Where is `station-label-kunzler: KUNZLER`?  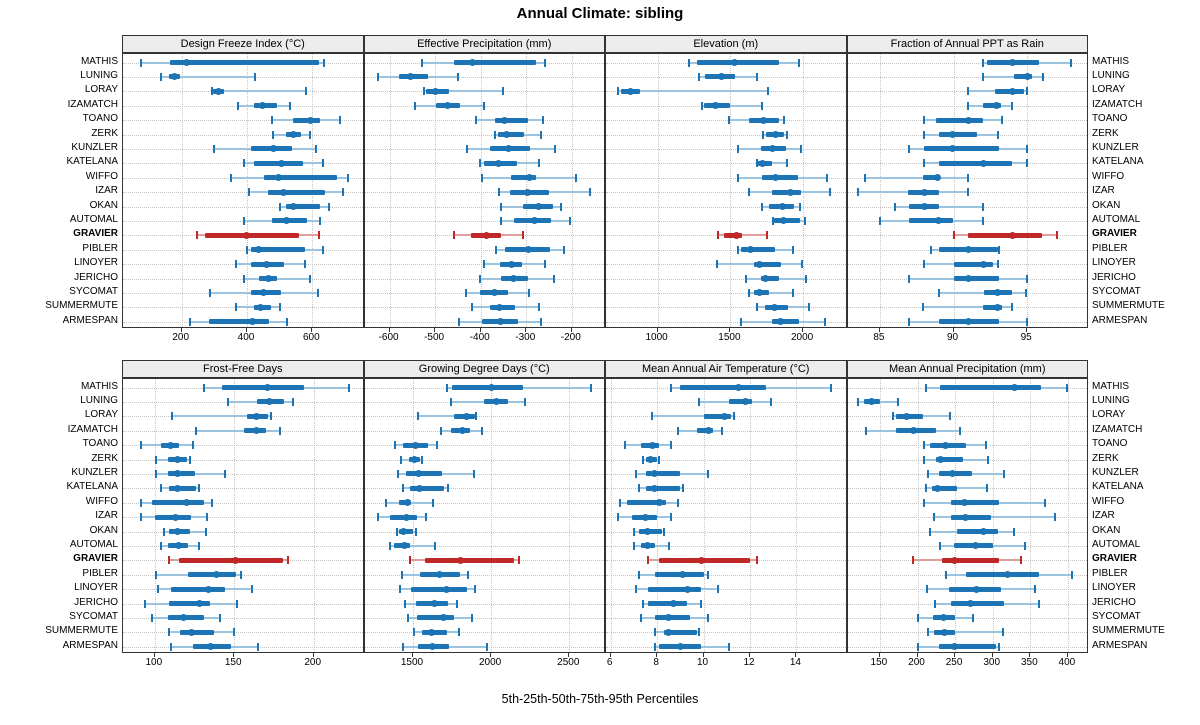 station-label-kunzler: KUNZLER is located at coordinates (1115, 472).